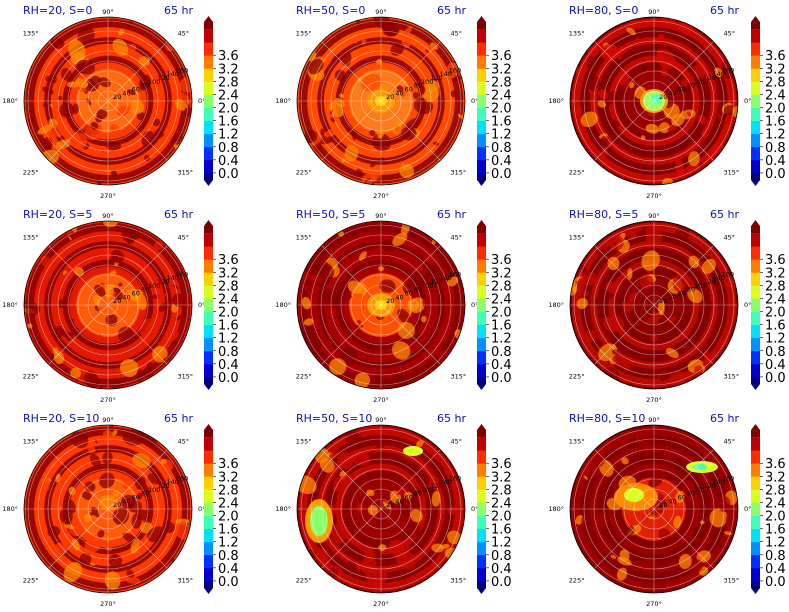  Describe the element at coordinates (607, 418) in the screenshot. I see `panel-title: RH=80, S=10` at that location.